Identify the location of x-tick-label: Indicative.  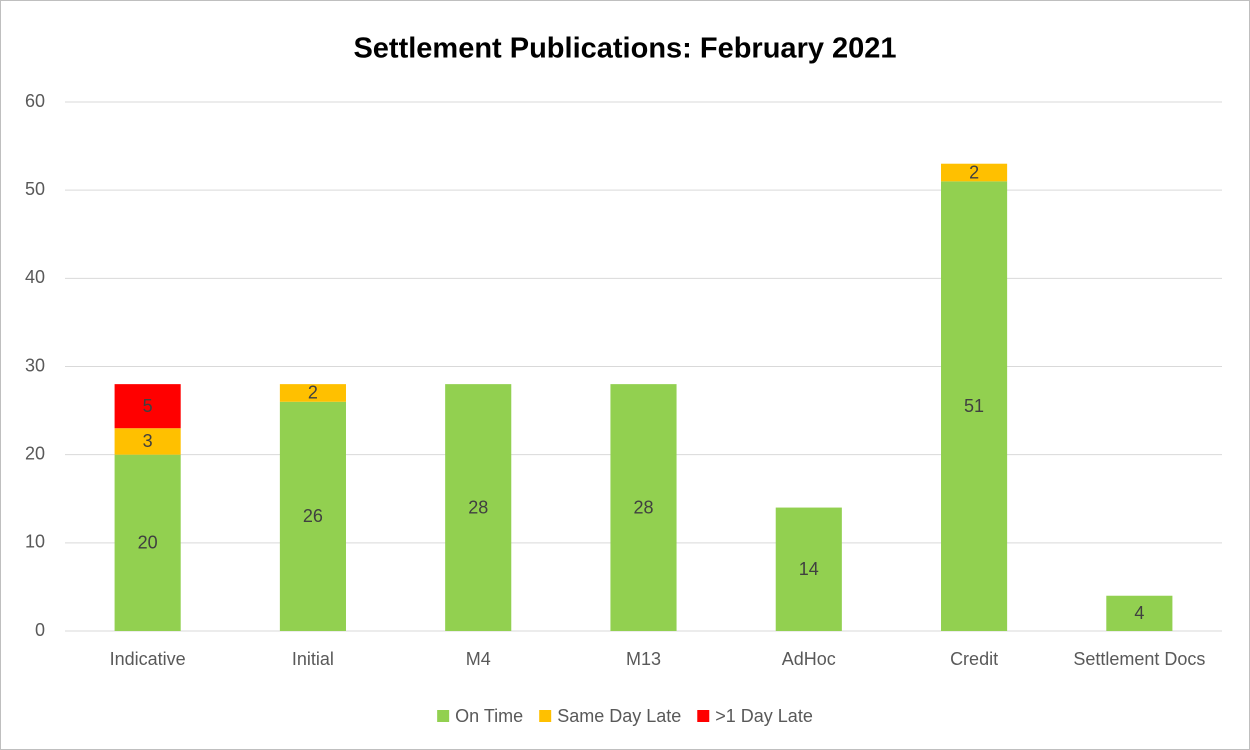
(148, 659).